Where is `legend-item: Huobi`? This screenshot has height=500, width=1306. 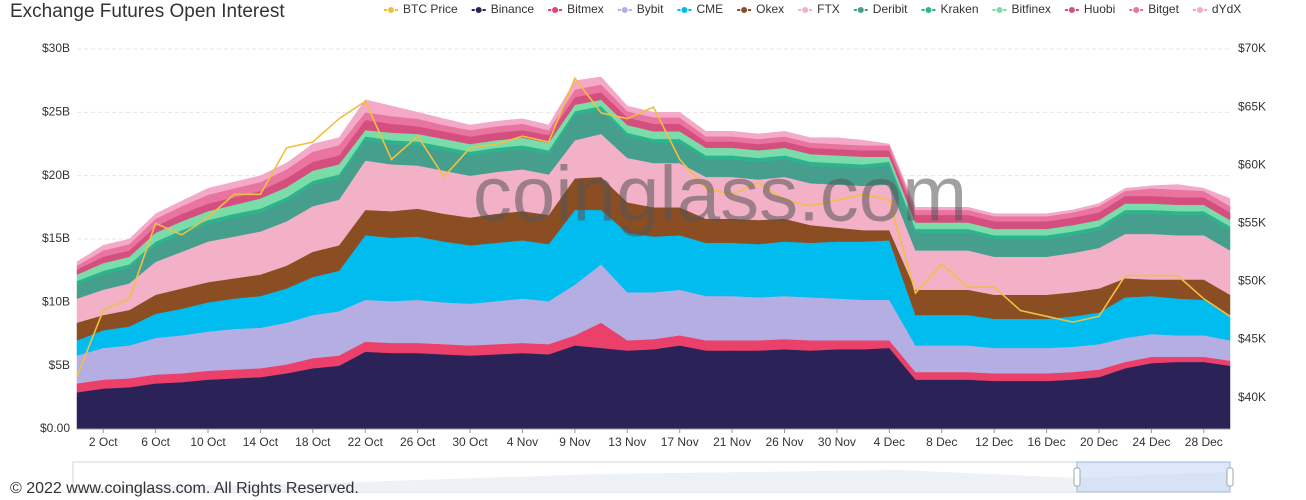 legend-item: Huobi is located at coordinates (1089, 9).